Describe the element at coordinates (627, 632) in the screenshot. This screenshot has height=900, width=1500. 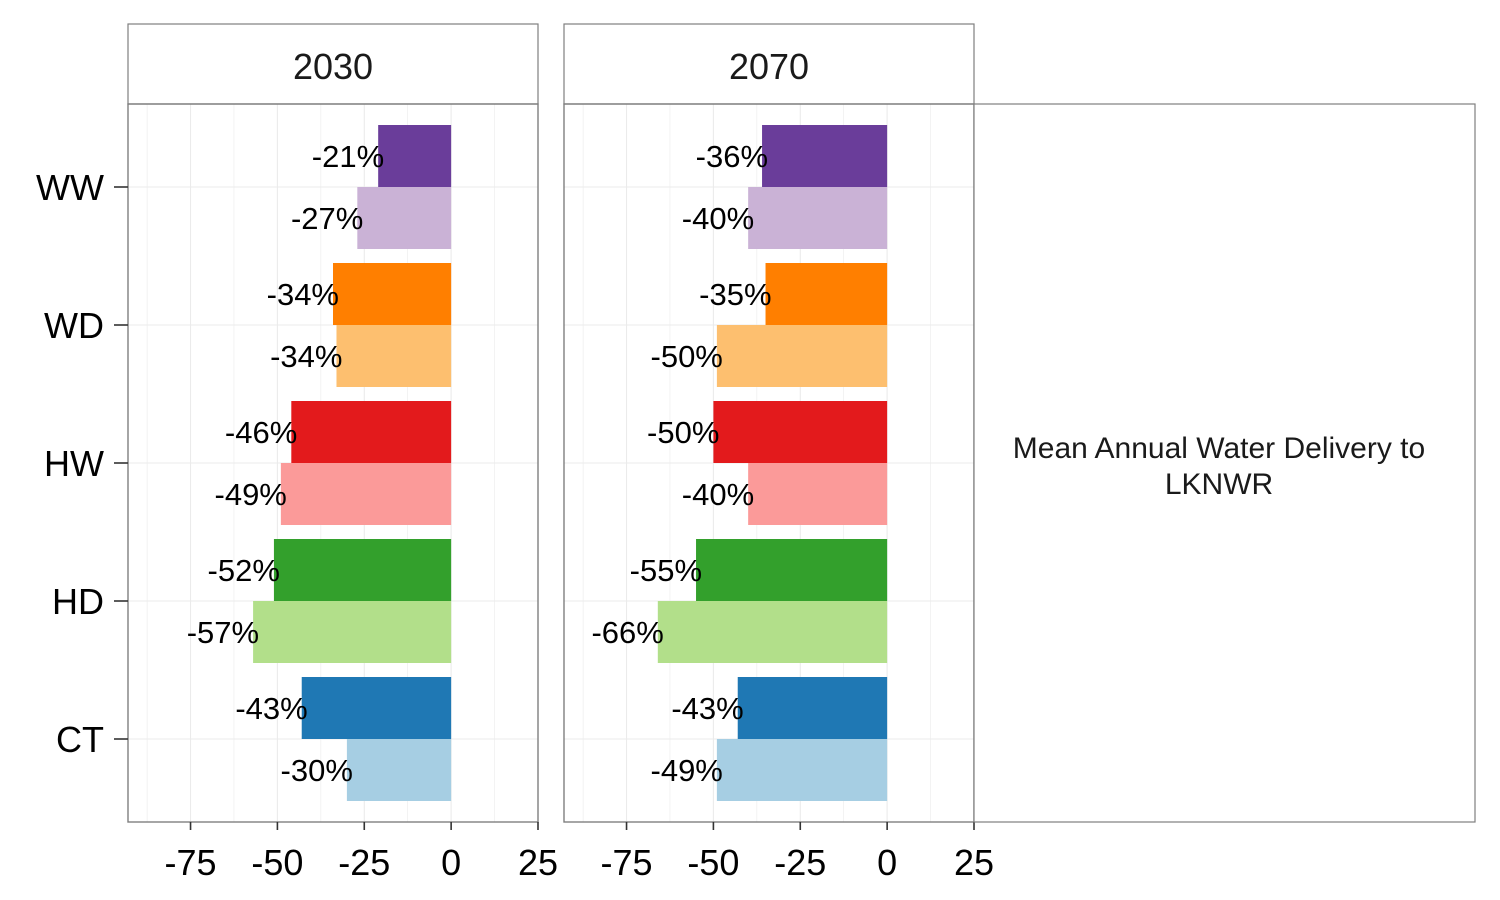
I see `bar-label: -66%` at that location.